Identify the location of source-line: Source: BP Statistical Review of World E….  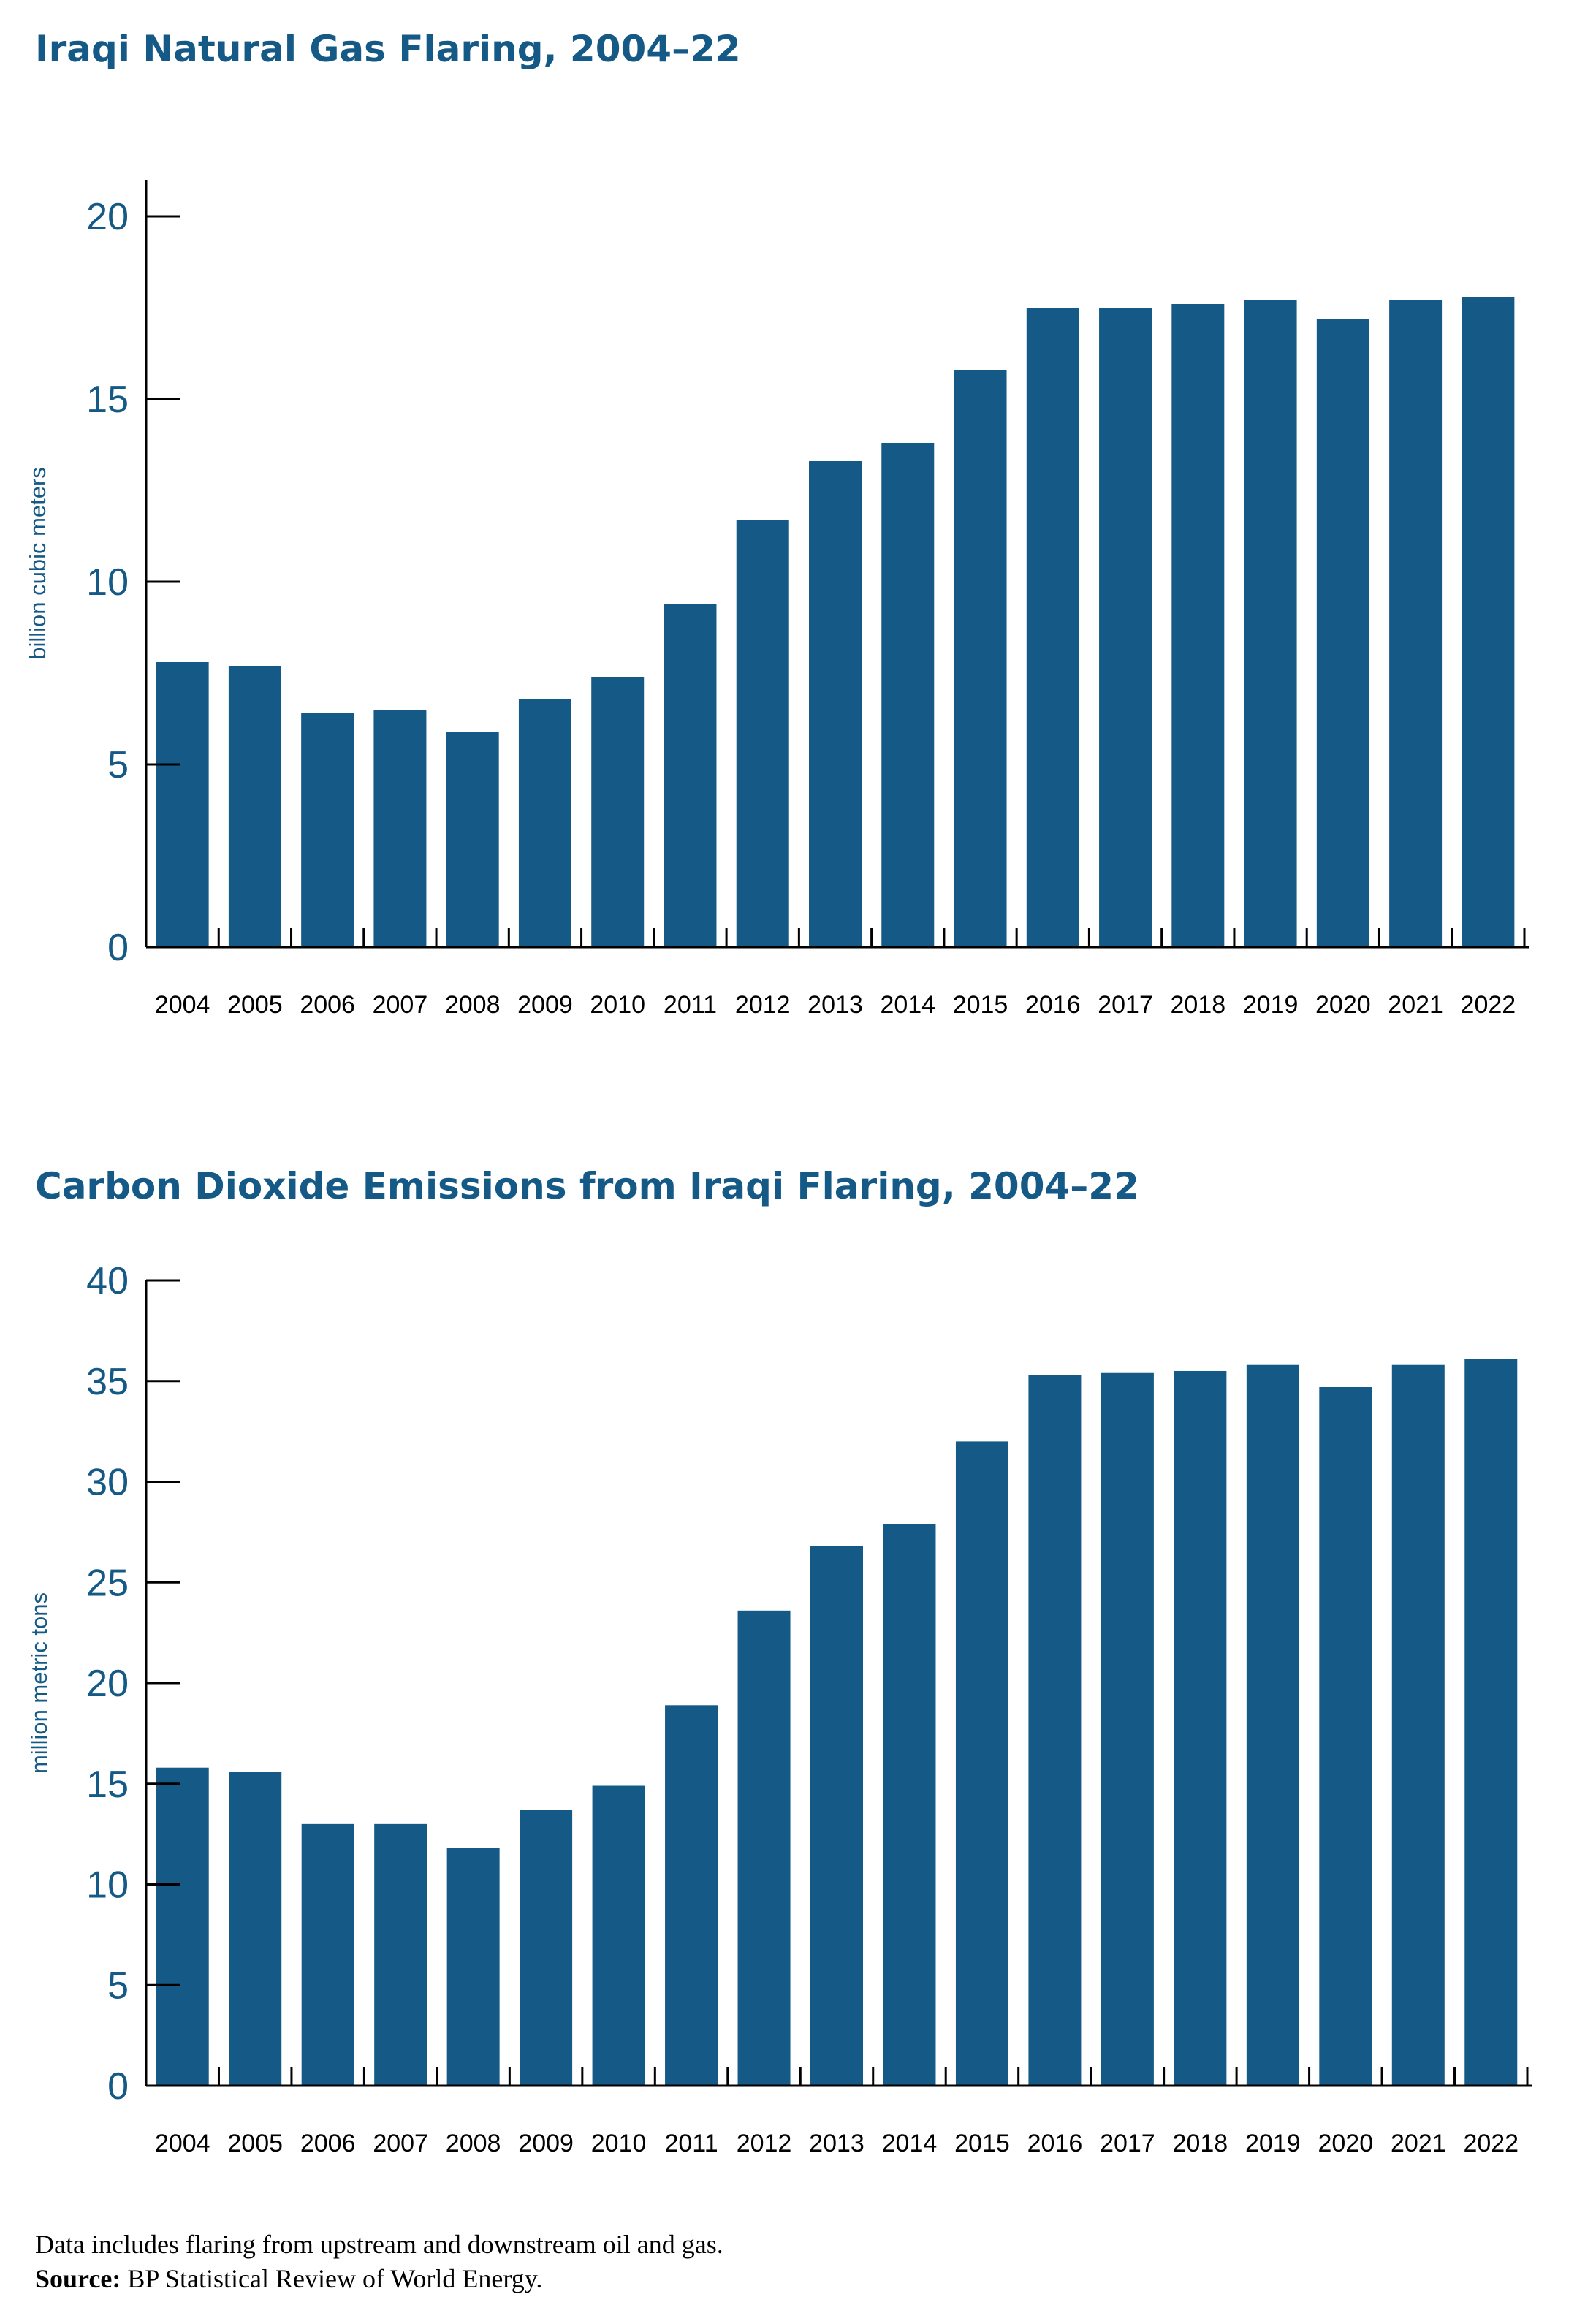
(379, 2279).